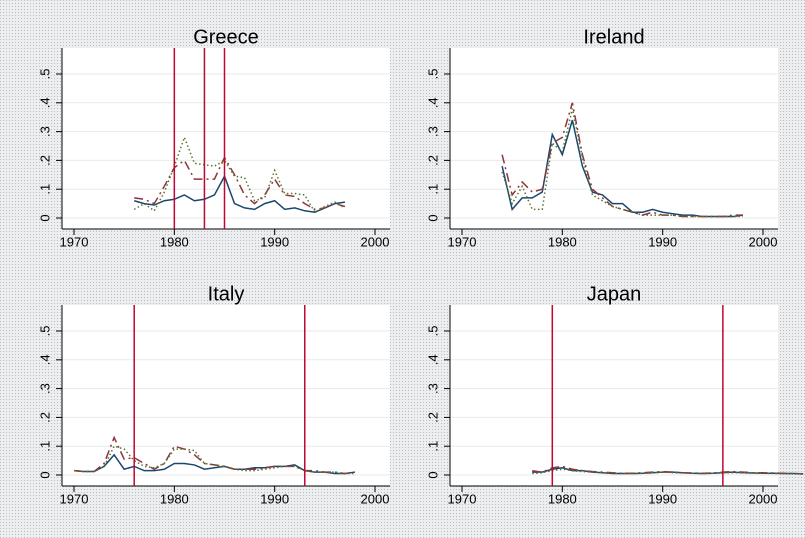 Image resolution: width=805 pixels, height=538 pixels. Describe the element at coordinates (226, 294) in the screenshot. I see `panel-title: Italy` at that location.